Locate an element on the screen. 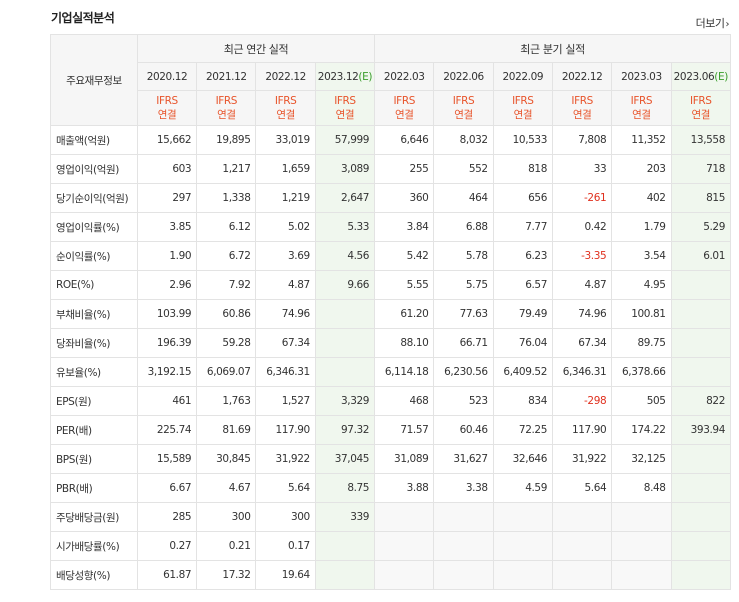 Image resolution: width=739 pixels, height=602 pixels. table-cell: 30,845 is located at coordinates (226, 459).